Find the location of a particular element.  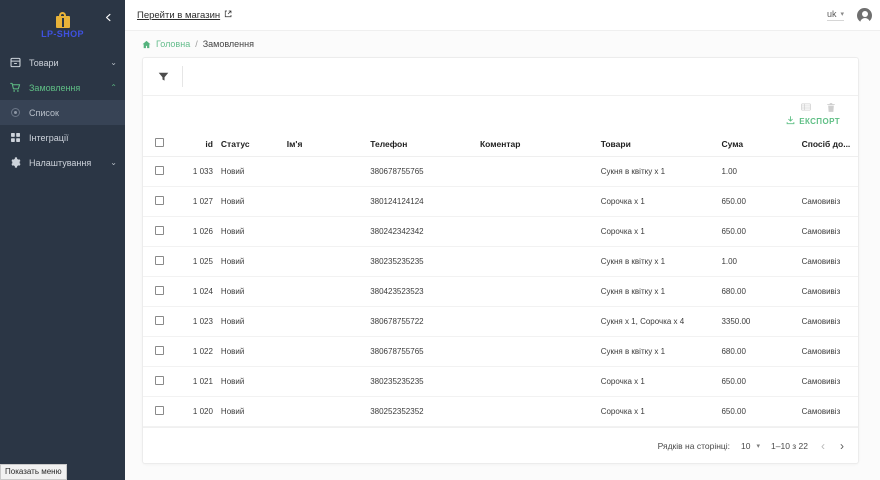

home-icon is located at coordinates (146, 44).